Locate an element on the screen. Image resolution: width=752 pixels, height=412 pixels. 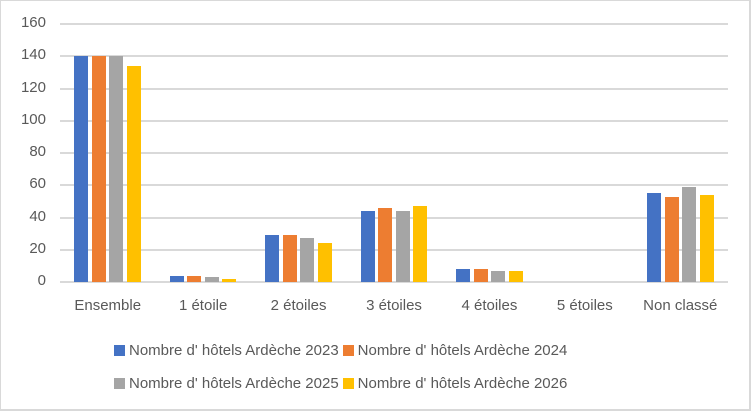
y-tick-label: 60 is located at coordinates (37, 184).